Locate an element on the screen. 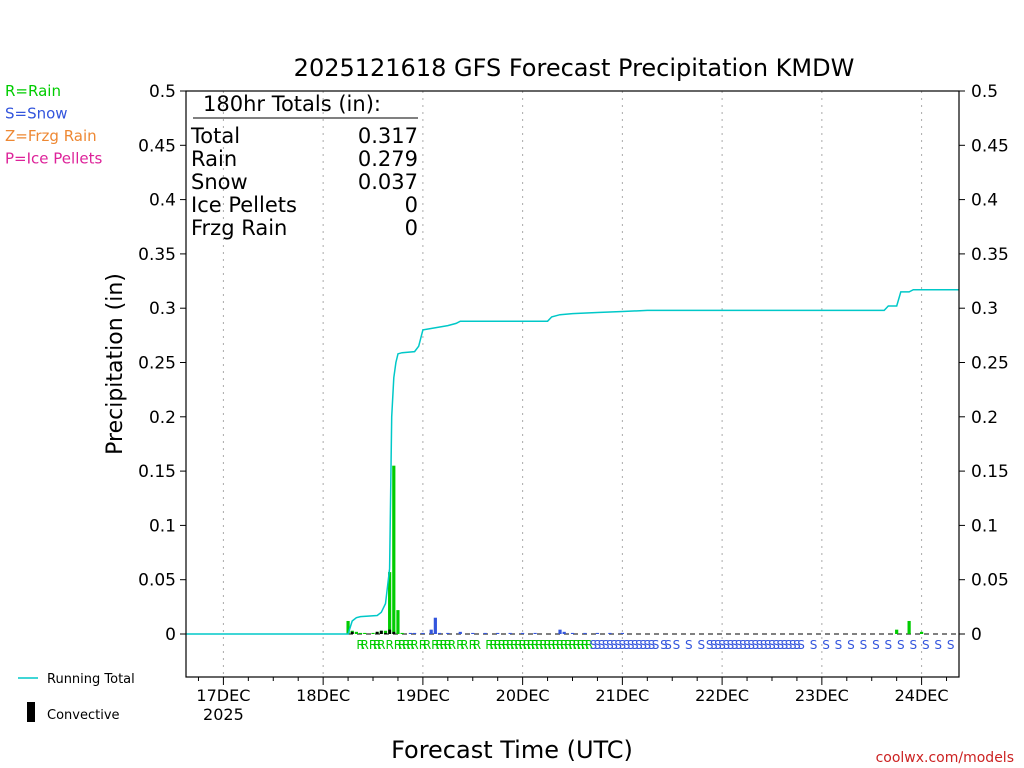 The image size is (1024, 768). y-tick-label-left: 0.05 is located at coordinates (157, 581).